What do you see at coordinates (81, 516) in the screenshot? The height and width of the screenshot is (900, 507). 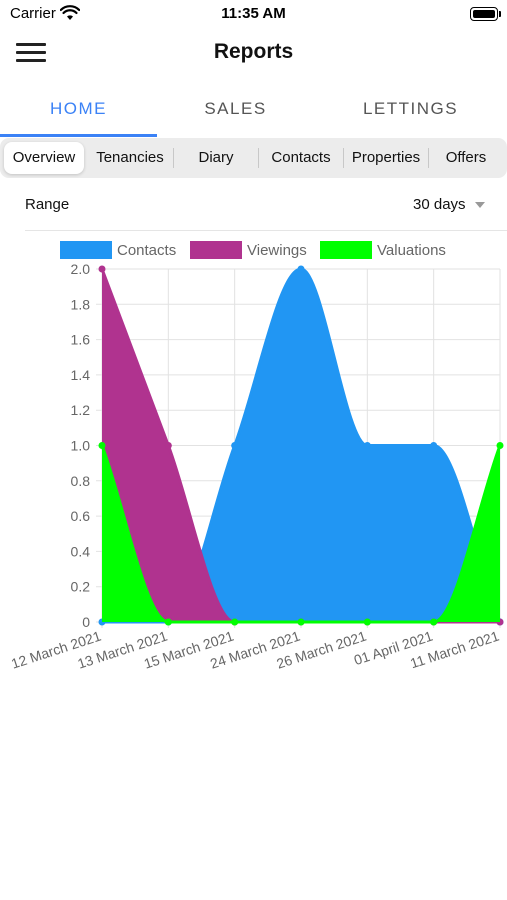 I see `y-tick-label: 0.6` at bounding box center [81, 516].